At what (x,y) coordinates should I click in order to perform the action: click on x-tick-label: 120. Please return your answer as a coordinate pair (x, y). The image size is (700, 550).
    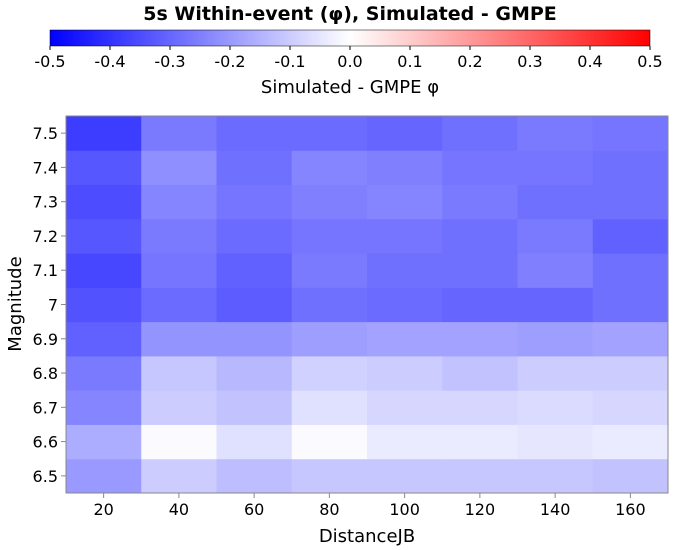
    Looking at the image, I should click on (480, 509).